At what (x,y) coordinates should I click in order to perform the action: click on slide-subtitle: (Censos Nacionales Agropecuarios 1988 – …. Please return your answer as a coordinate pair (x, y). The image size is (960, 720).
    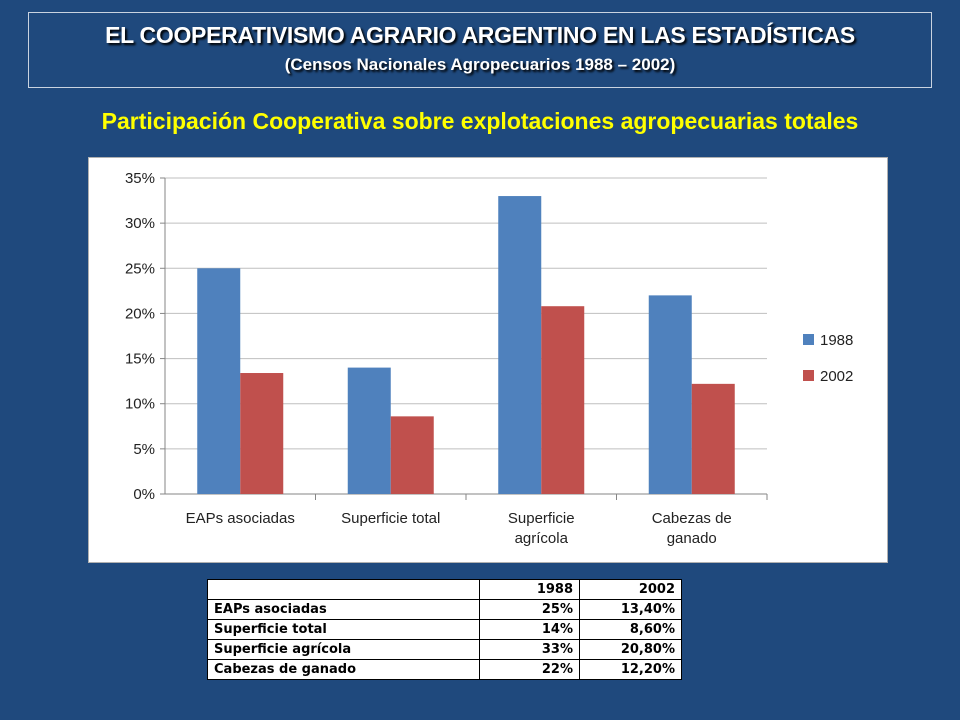
    Looking at the image, I should click on (480, 64).